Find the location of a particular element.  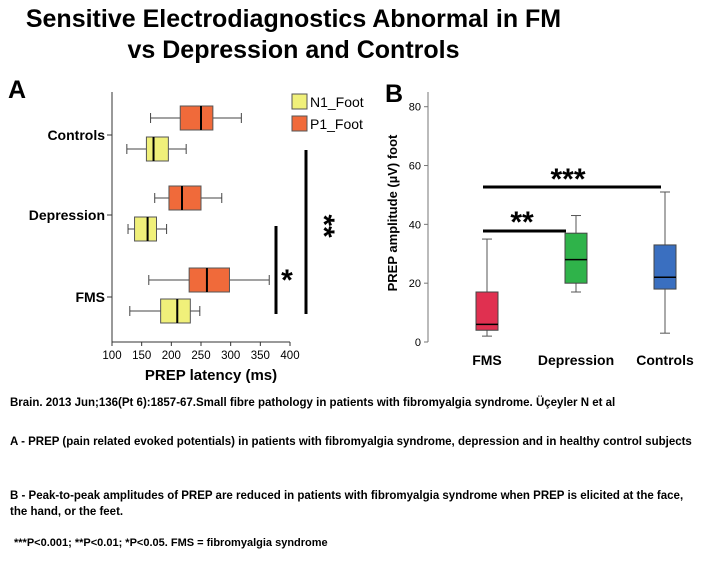

x-tick-label-a: 200 is located at coordinates (171, 356).